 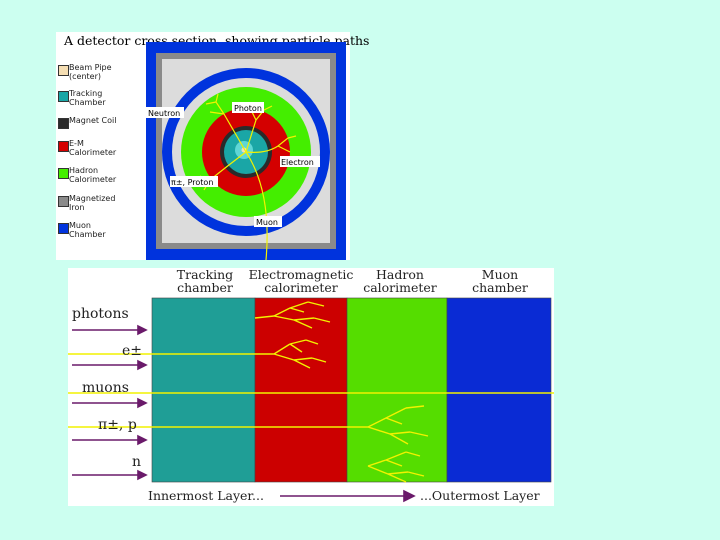 I want to click on hadron-calorimeter-column, so click(x=397, y=390).